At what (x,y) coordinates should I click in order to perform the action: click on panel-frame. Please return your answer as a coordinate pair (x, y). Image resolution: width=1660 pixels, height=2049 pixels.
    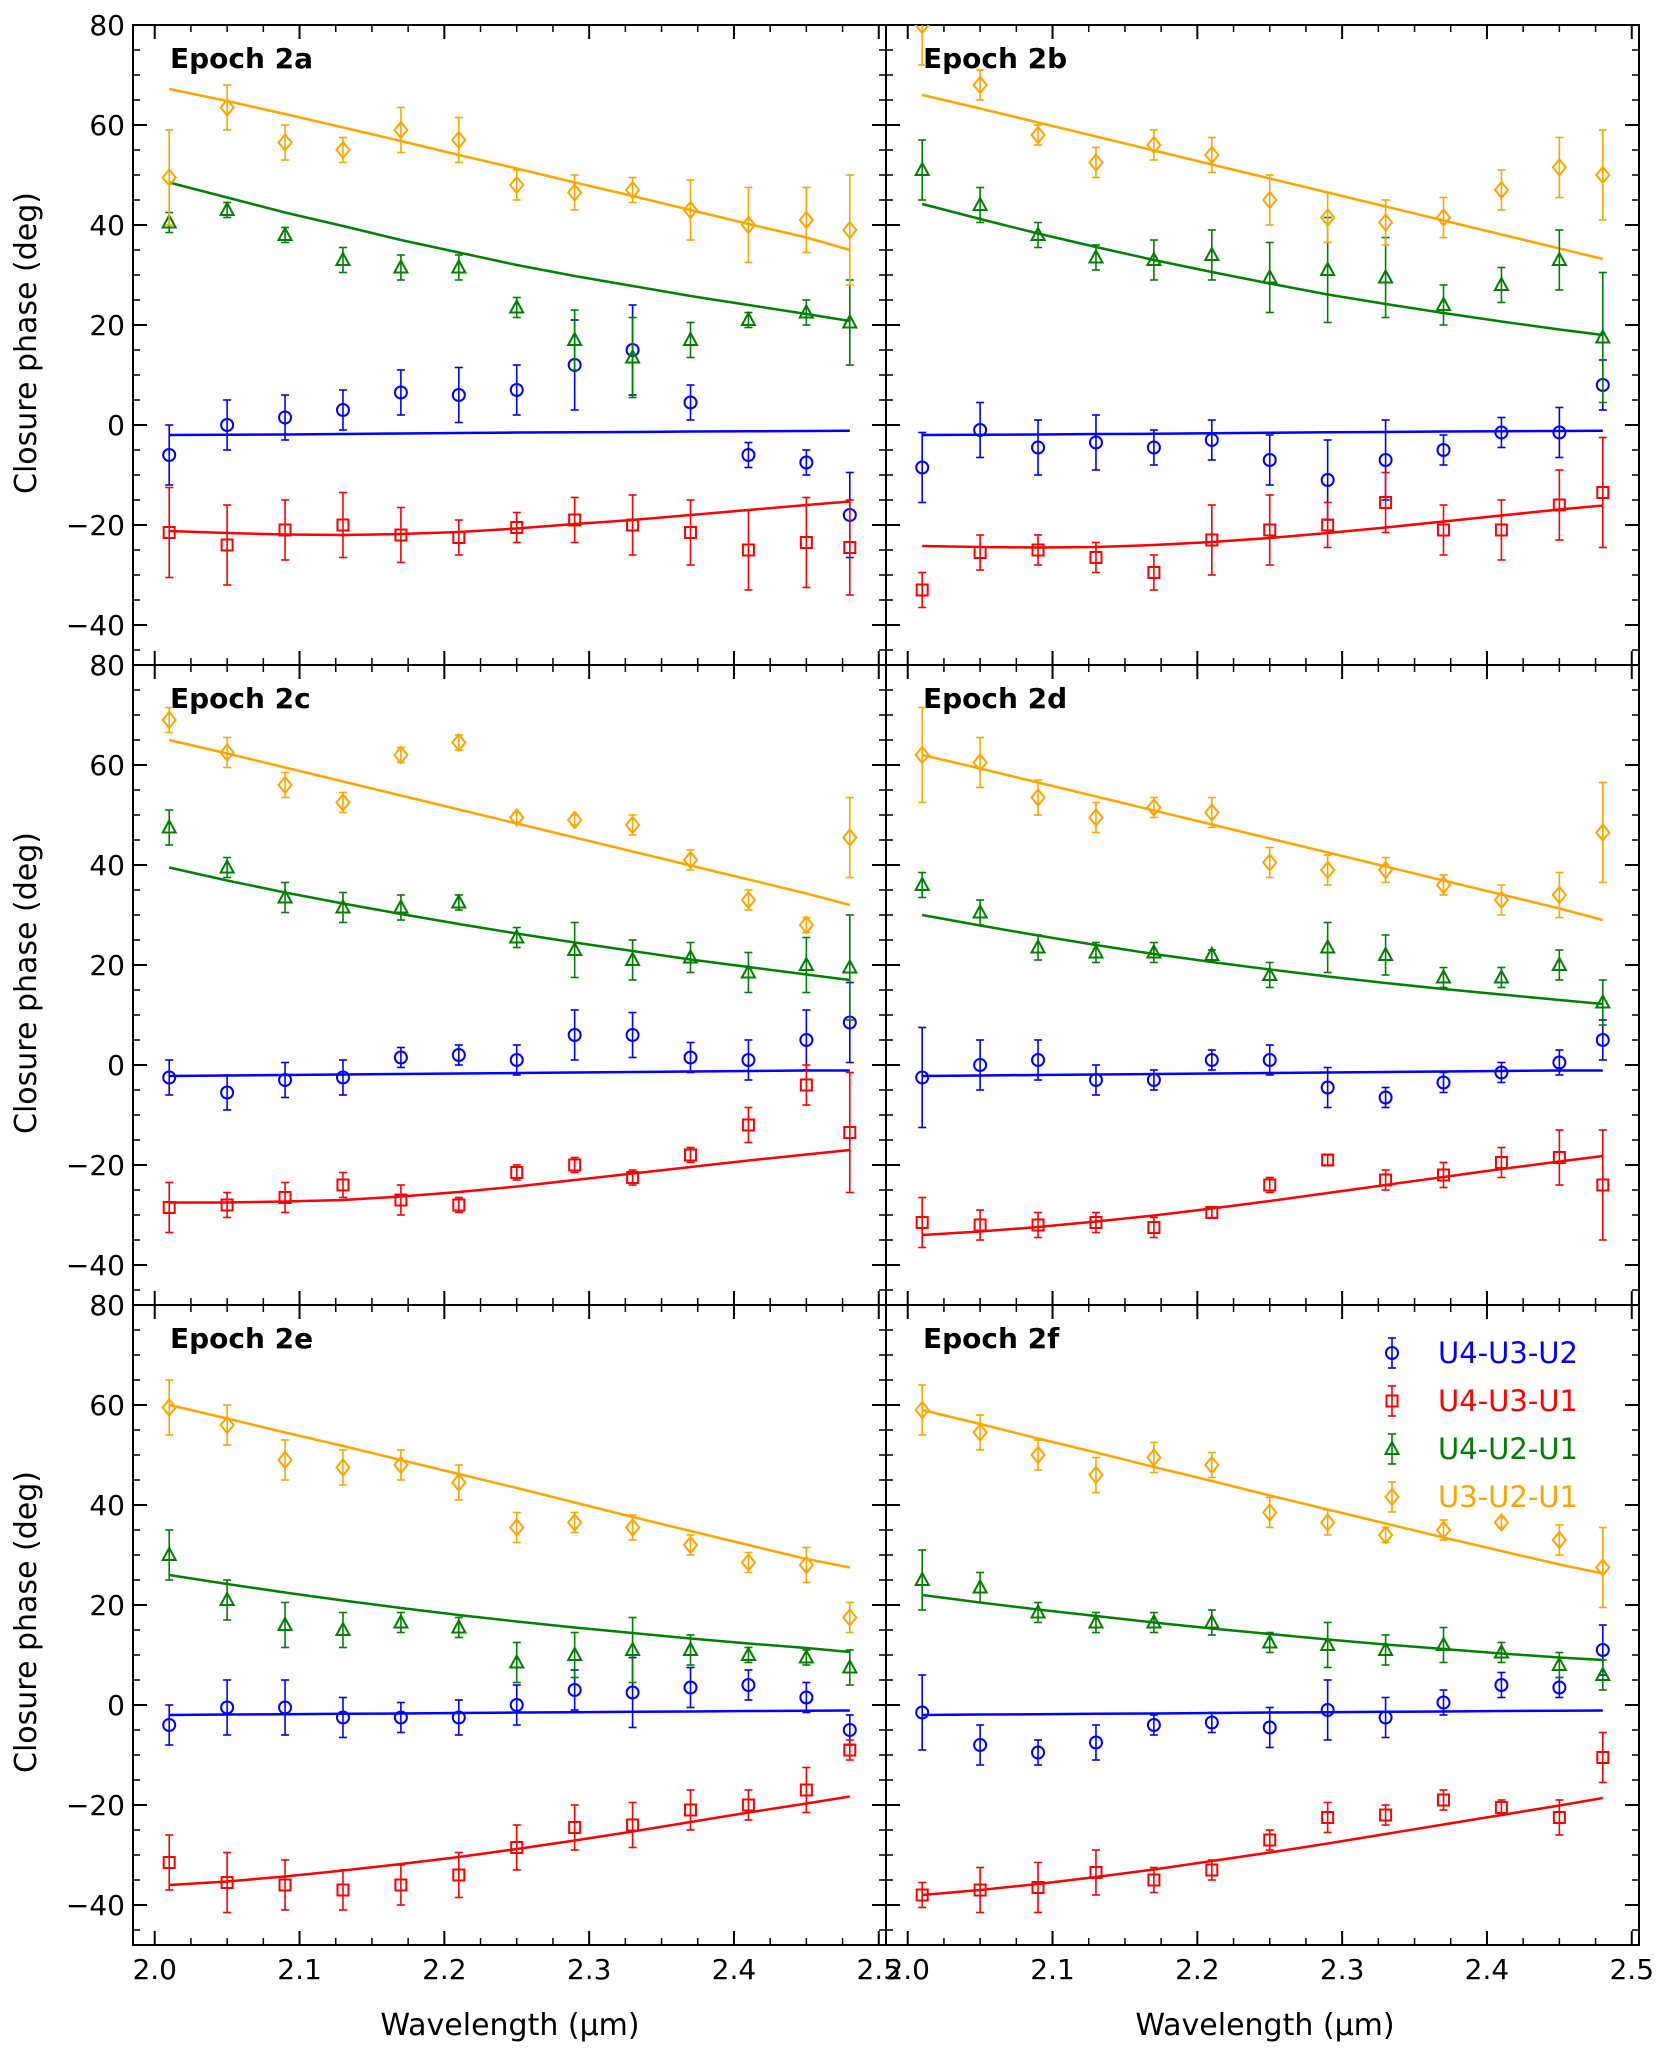
    Looking at the image, I should click on (509, 985).